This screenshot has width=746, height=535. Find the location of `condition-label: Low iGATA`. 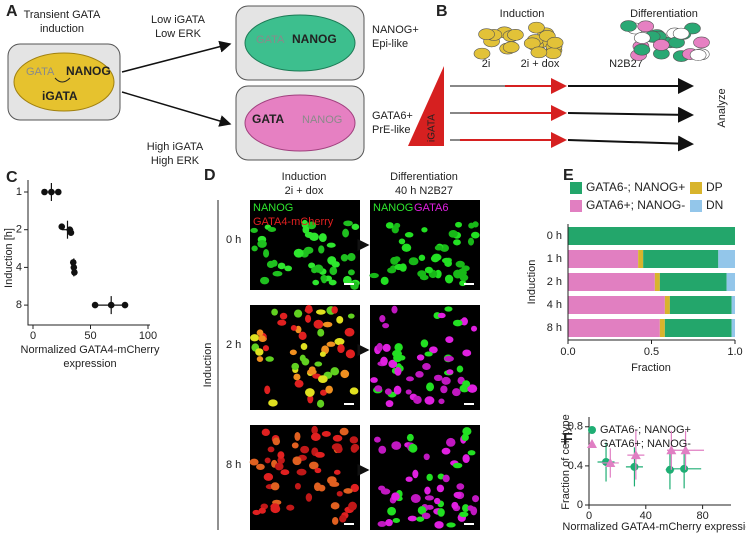

condition-label: Low iGATA is located at coordinates (178, 20).